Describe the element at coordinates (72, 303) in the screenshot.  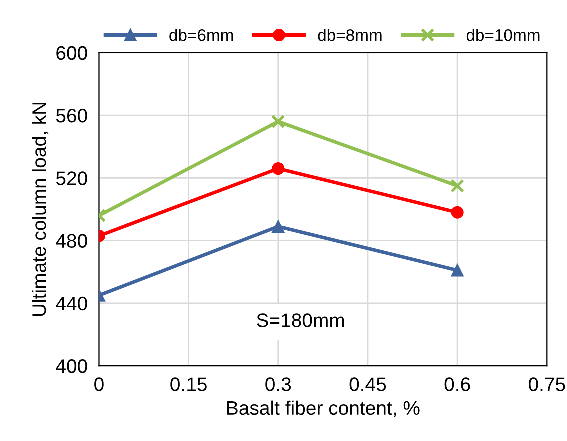
I see `y-tick-label: 440` at that location.